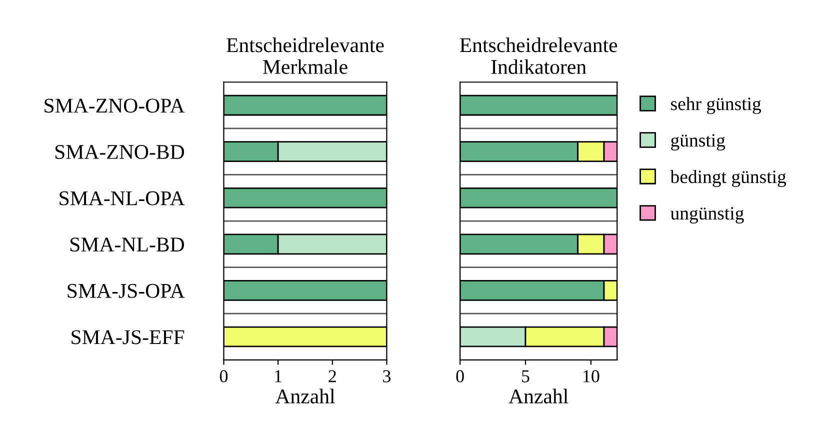 This screenshot has height=430, width=838. I want to click on y-tick-label: SMA-JS-OPA, so click(126, 291).